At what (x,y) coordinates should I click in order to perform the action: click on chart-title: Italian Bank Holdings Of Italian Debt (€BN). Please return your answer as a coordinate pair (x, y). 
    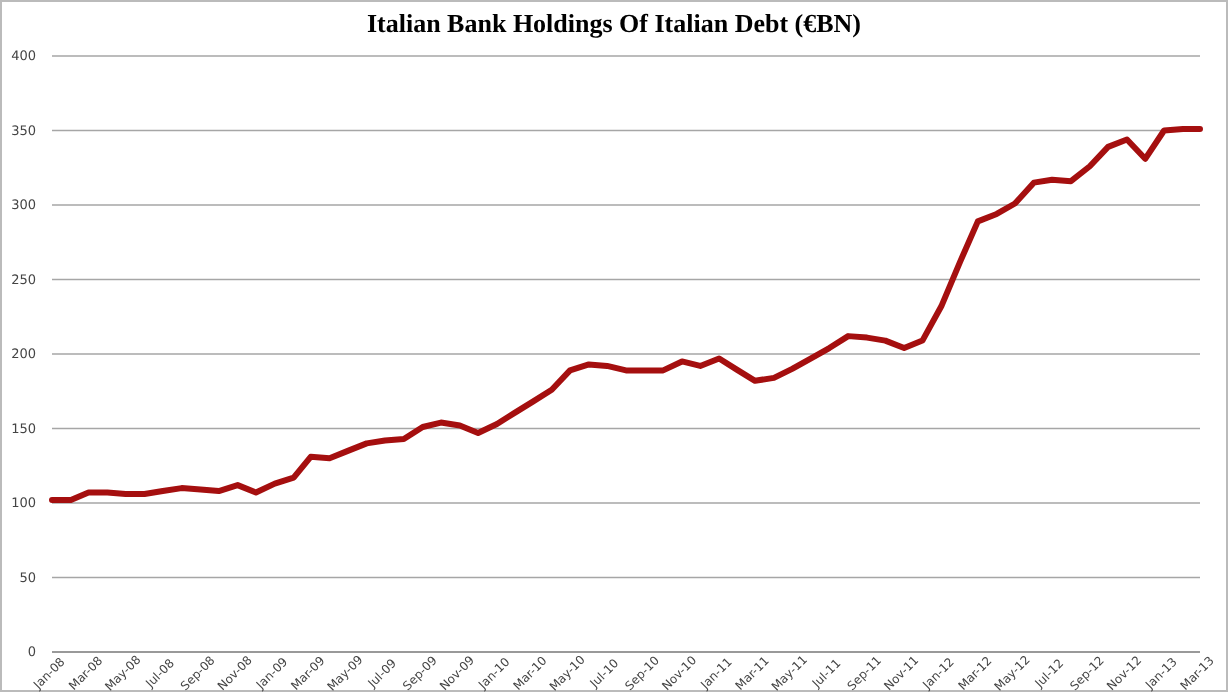
    Looking at the image, I should click on (614, 23).